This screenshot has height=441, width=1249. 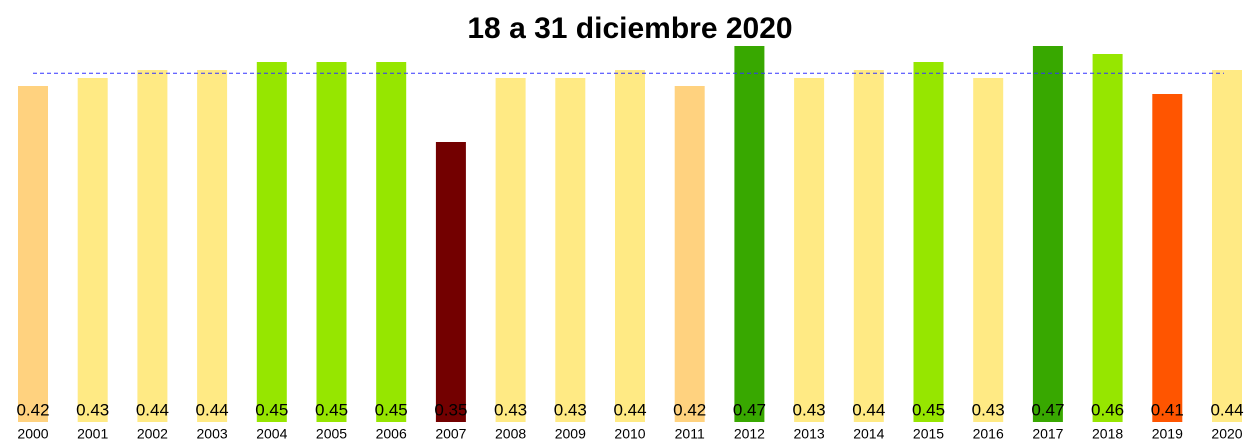 I want to click on x-tick-label: 2017, so click(x=1047, y=433).